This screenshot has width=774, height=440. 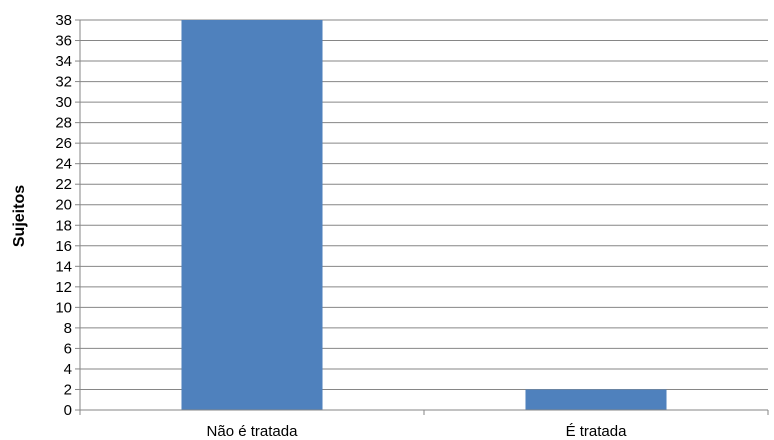 I want to click on y-tick-label: 34, so click(x=63, y=61).